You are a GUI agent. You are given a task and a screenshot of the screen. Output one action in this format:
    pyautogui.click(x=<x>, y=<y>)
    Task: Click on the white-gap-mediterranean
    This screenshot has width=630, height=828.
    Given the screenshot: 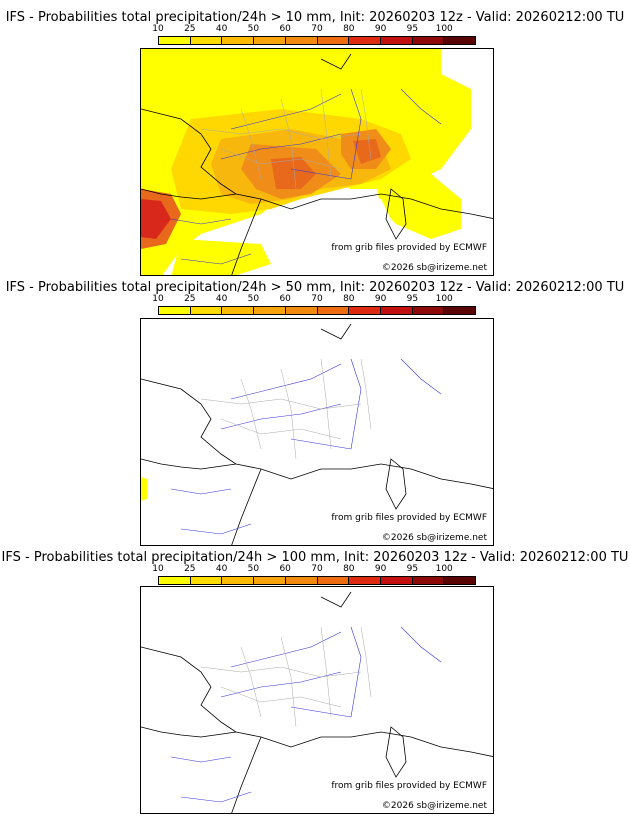 What is the action you would take?
    pyautogui.click(x=331, y=237)
    